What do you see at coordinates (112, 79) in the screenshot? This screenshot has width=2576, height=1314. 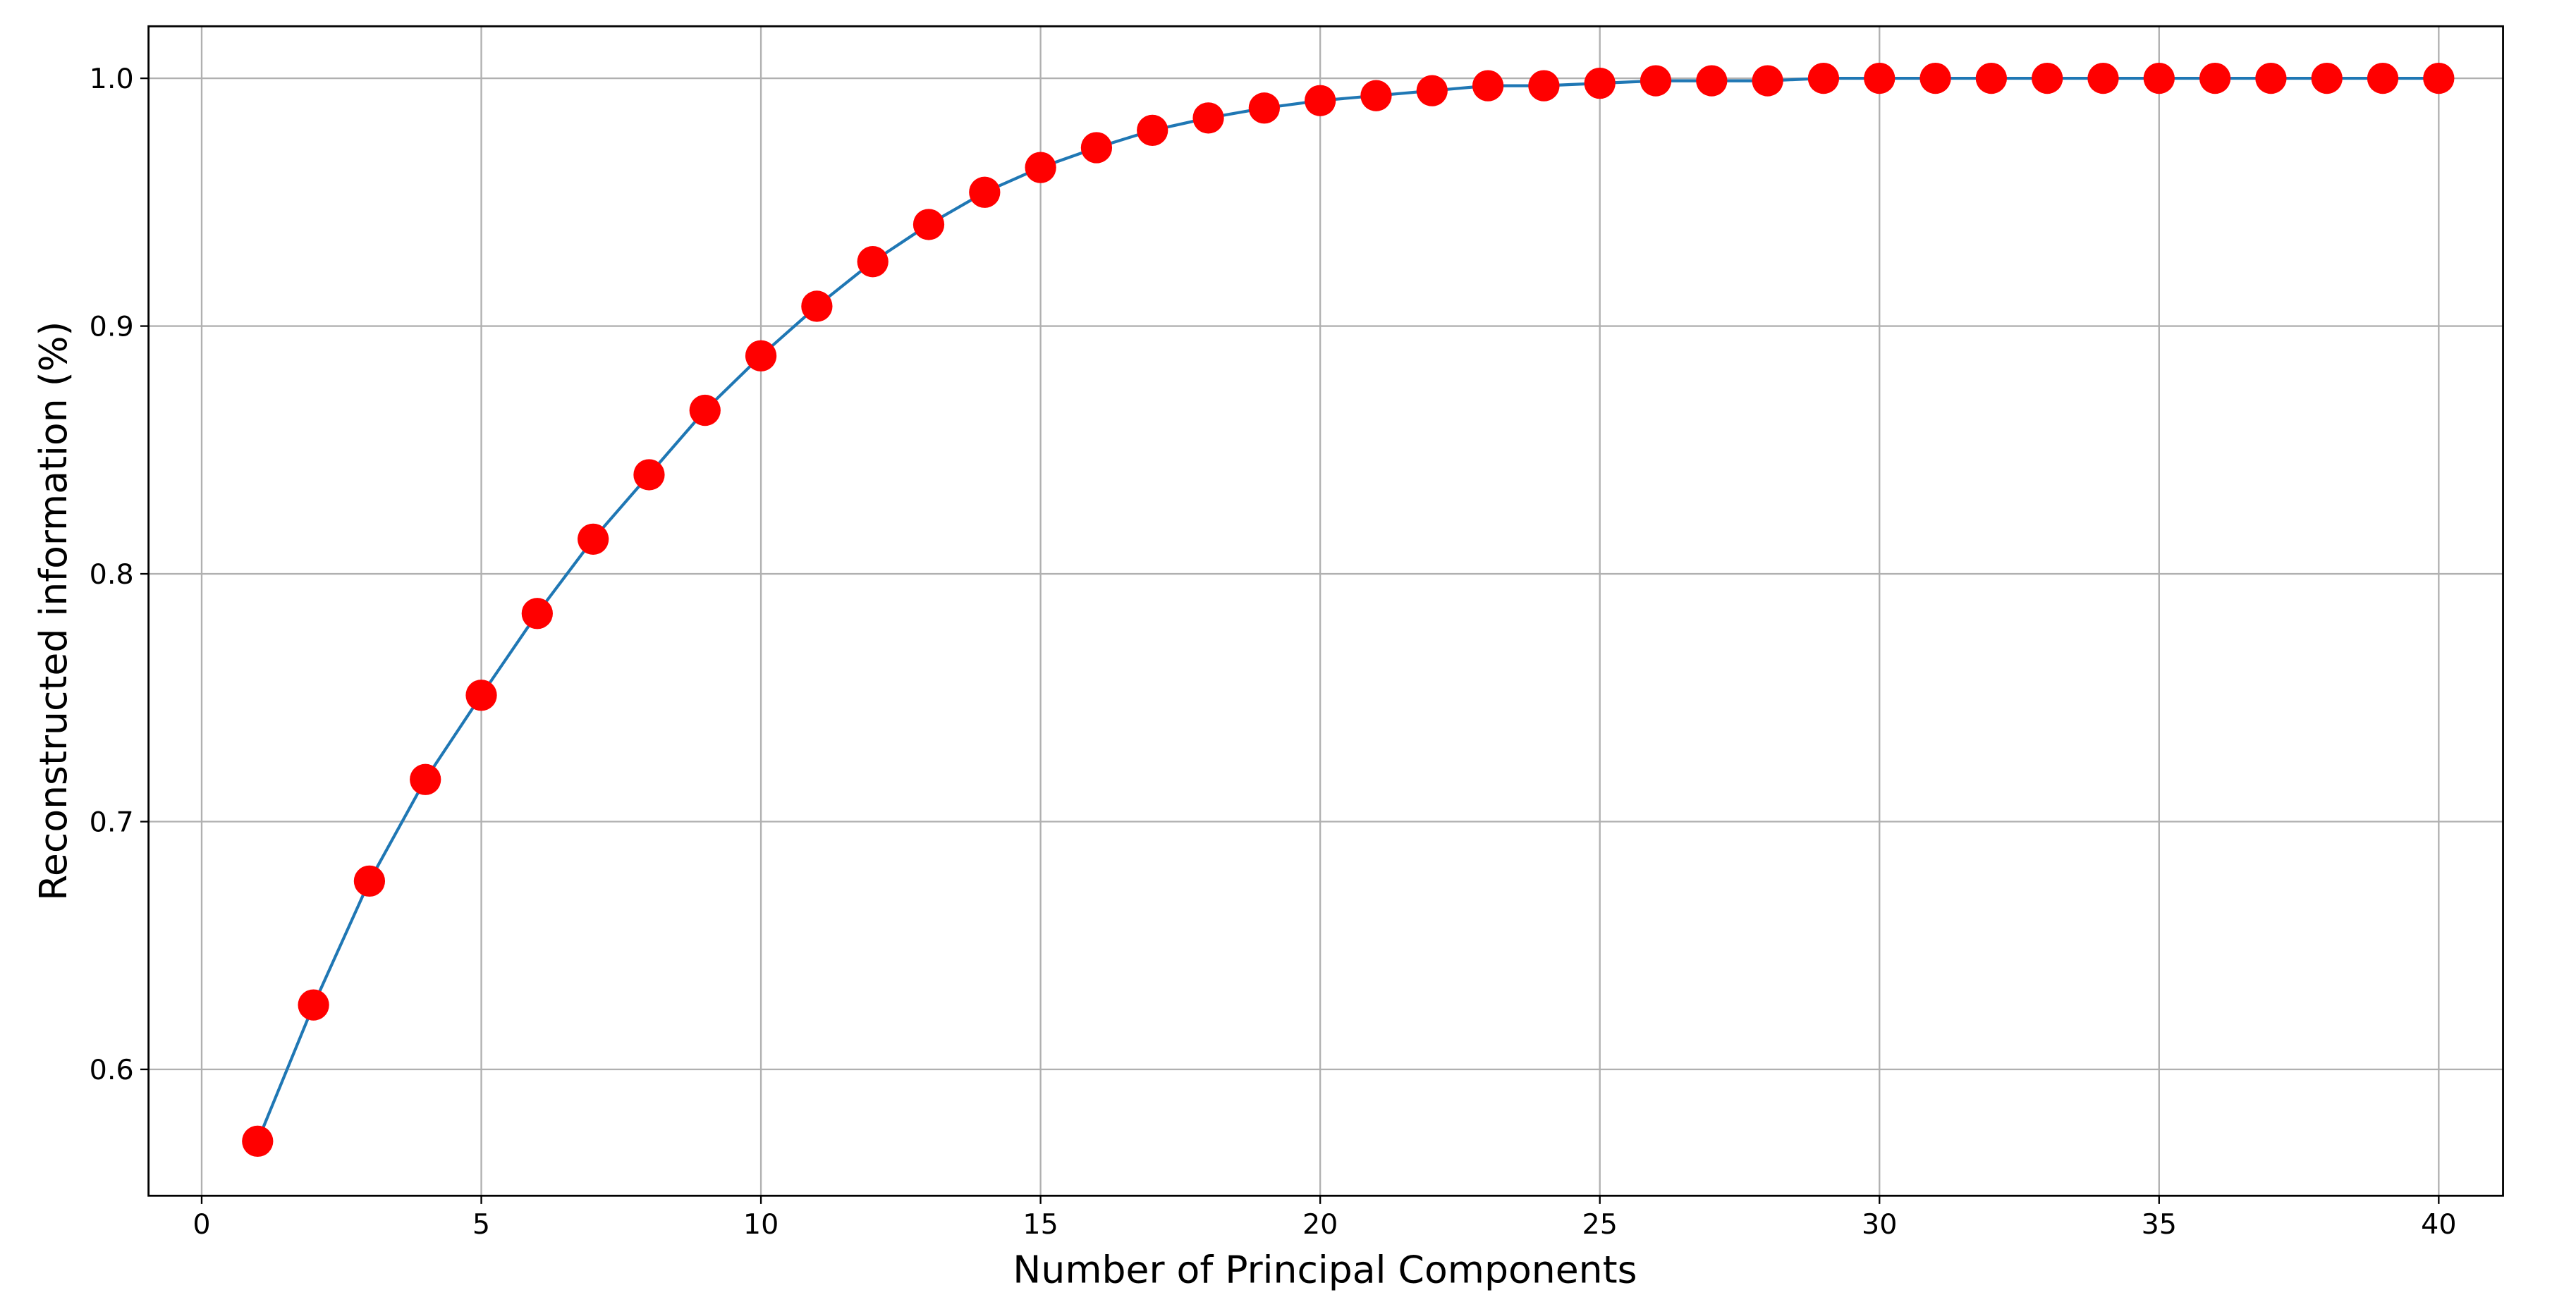 I see `y-tick-label: 1.0` at bounding box center [112, 79].